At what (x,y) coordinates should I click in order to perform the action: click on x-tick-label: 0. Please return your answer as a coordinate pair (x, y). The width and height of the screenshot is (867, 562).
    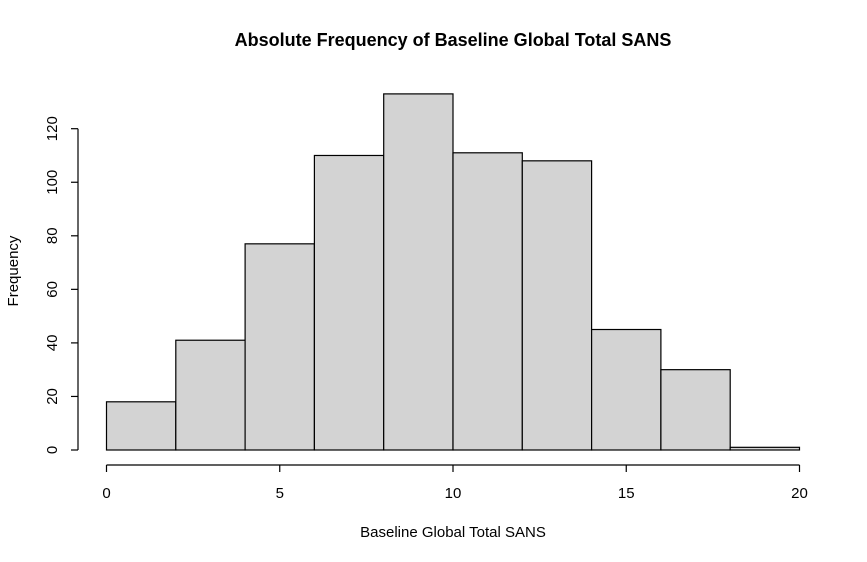
    Looking at the image, I should click on (106, 493).